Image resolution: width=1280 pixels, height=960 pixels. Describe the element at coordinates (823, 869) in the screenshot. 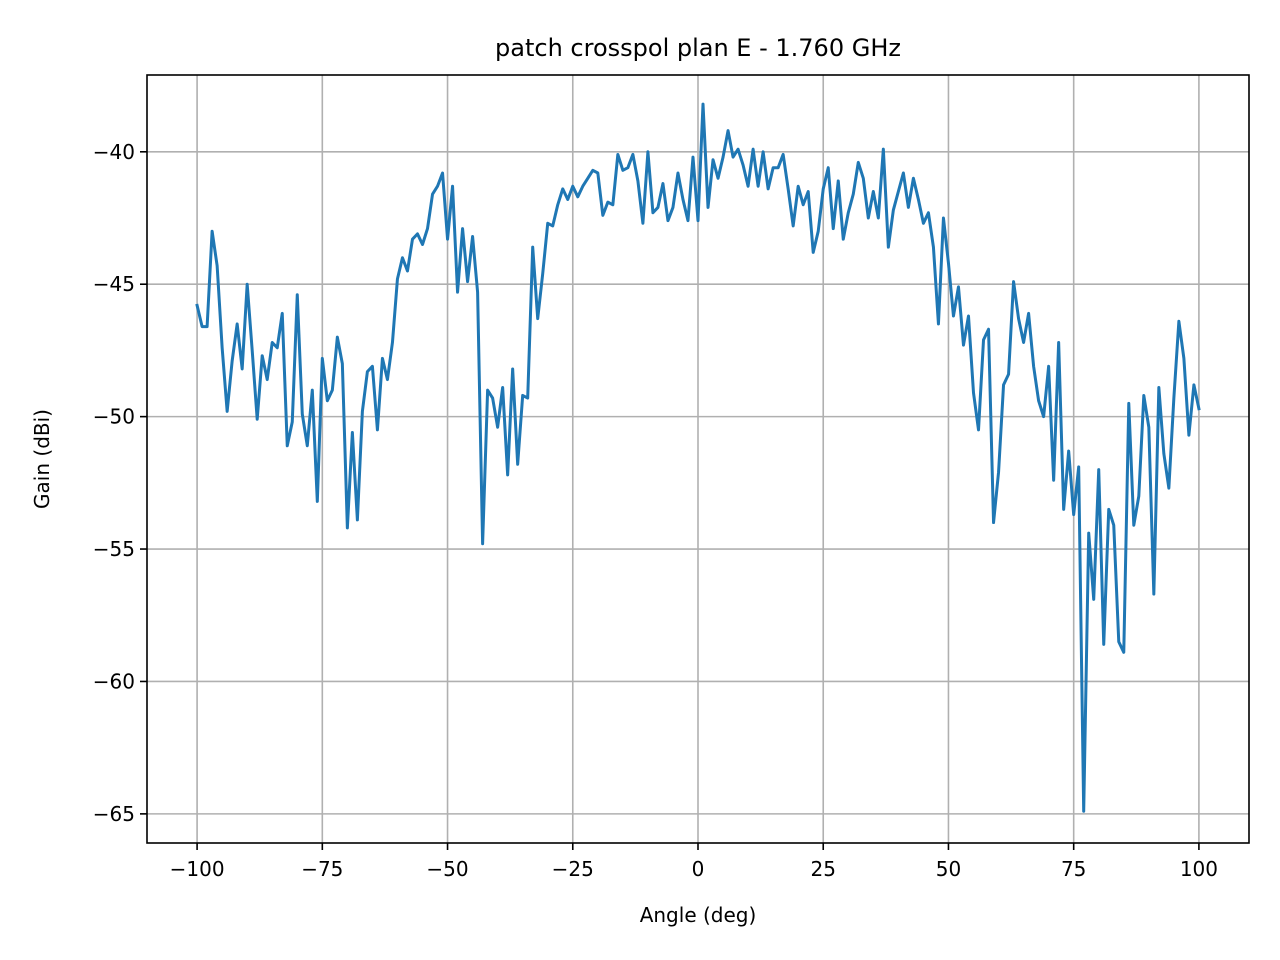

I see `x-tick-label: 25` at that location.